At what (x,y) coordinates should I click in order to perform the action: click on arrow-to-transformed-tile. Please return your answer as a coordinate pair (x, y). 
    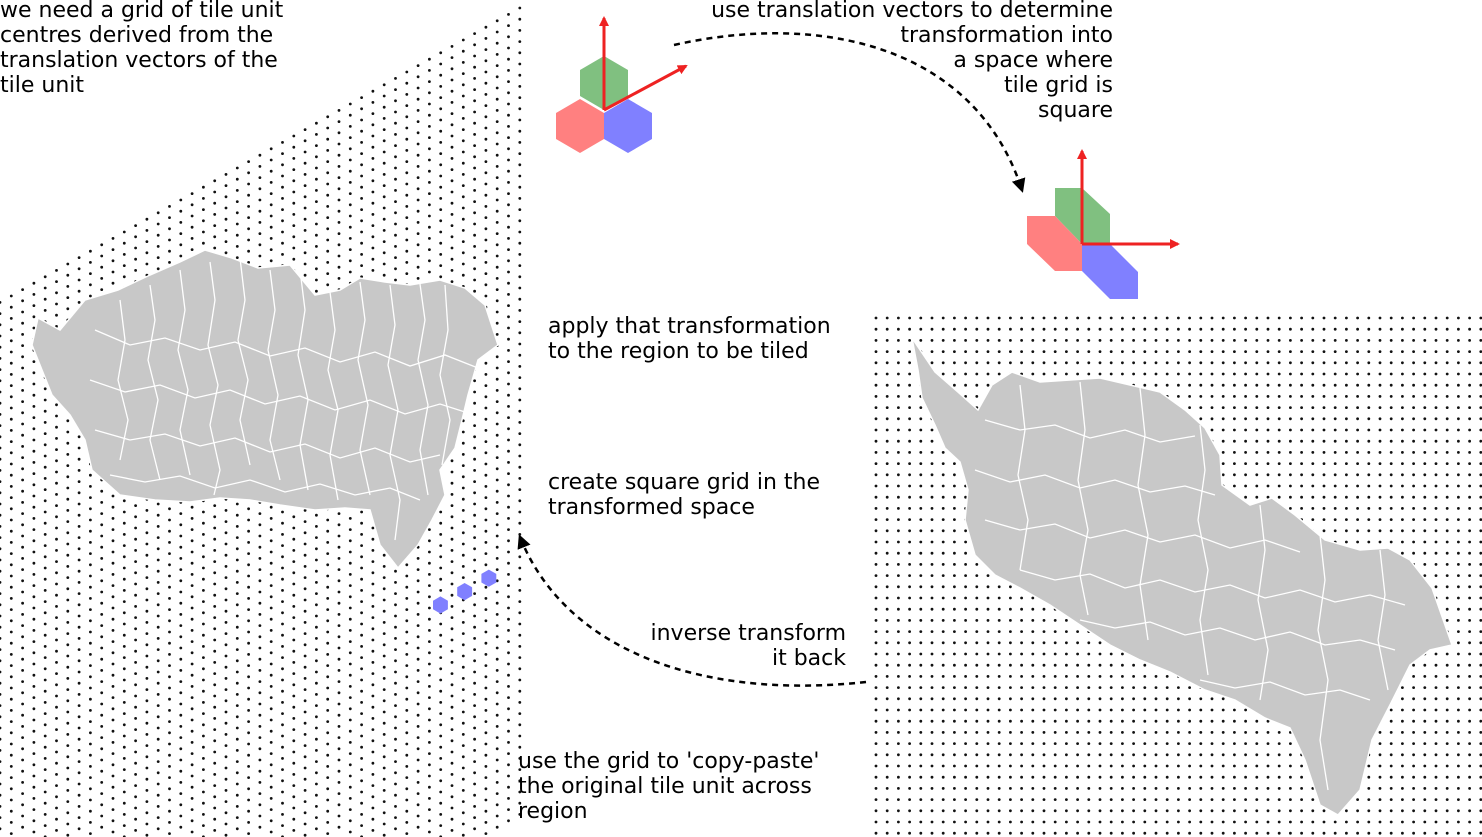
    Looking at the image, I should click on (849, 112).